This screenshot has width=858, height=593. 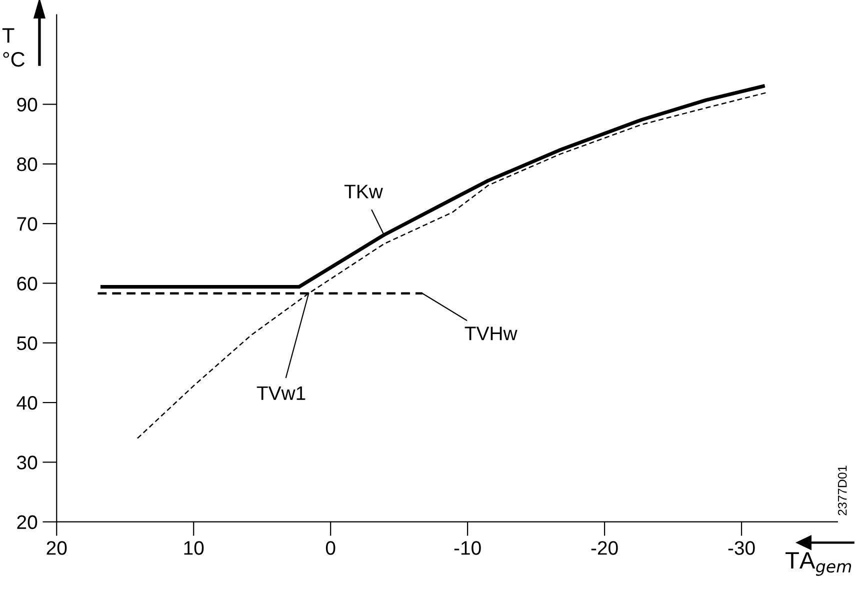 What do you see at coordinates (491, 333) in the screenshot?
I see `text: TVHw` at bounding box center [491, 333].